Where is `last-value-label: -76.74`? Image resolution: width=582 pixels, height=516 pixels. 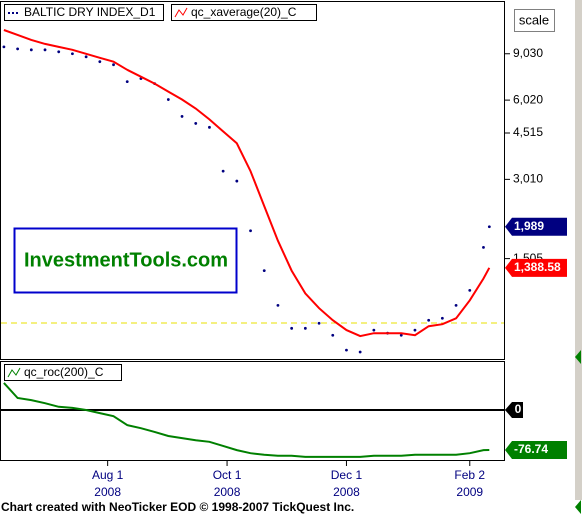 last-value-label: -76.74 is located at coordinates (531, 449).